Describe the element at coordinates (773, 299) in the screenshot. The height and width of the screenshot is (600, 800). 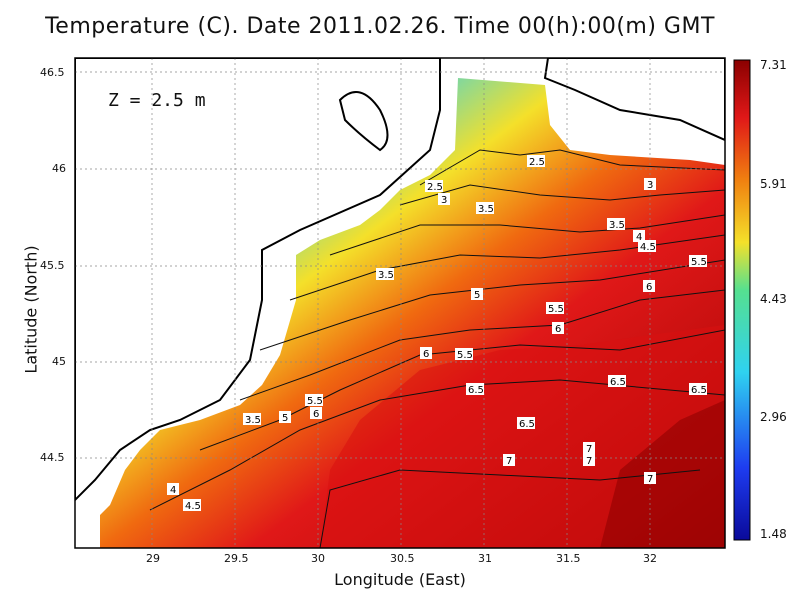
I see `colorbar-tick: 4.43` at that location.